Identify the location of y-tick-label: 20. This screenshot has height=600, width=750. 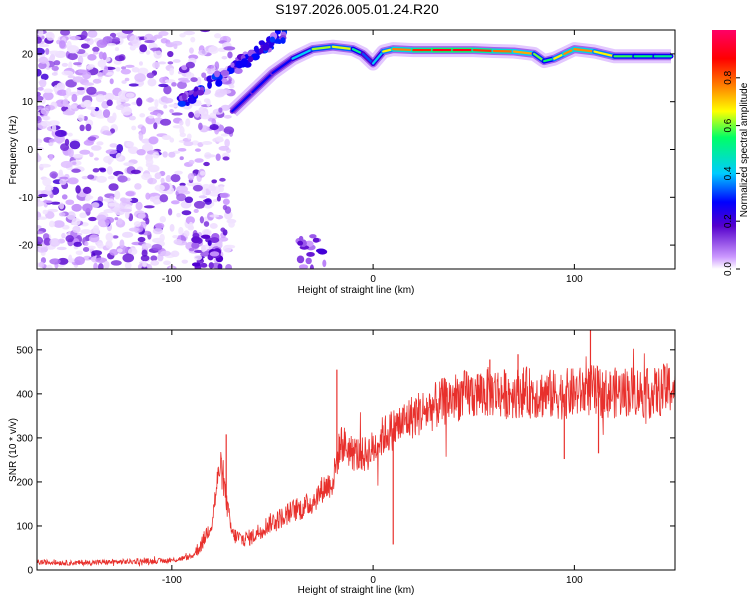
(28, 54).